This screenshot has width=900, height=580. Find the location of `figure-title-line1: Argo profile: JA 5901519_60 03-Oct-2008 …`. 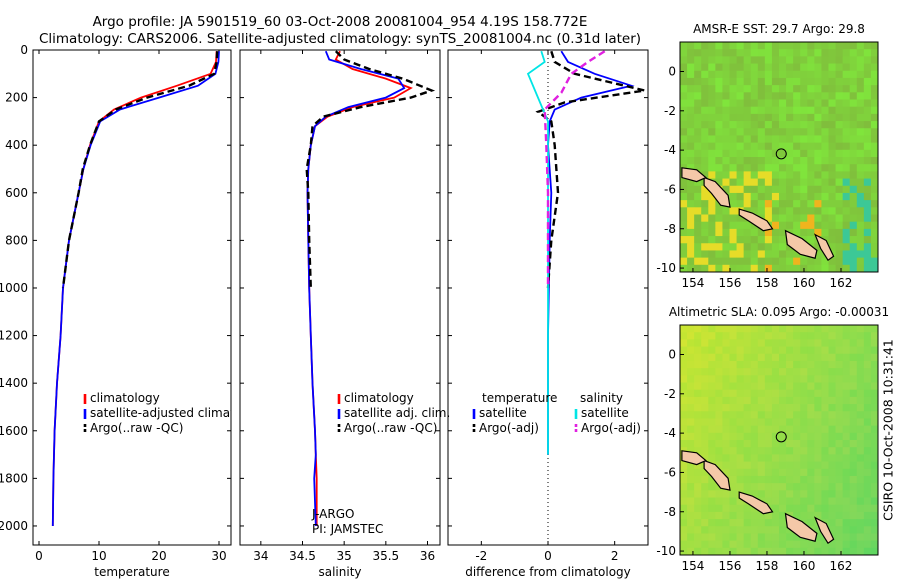

figure-title-line1: Argo profile: JA 5901519_60 03-Oct-2008 … is located at coordinates (340, 22).